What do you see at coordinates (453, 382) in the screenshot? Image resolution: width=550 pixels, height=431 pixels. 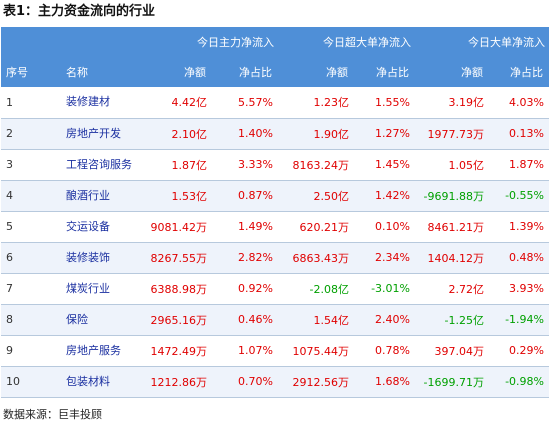 I see `net-amount-cell: -1699.71万` at bounding box center [453, 382].